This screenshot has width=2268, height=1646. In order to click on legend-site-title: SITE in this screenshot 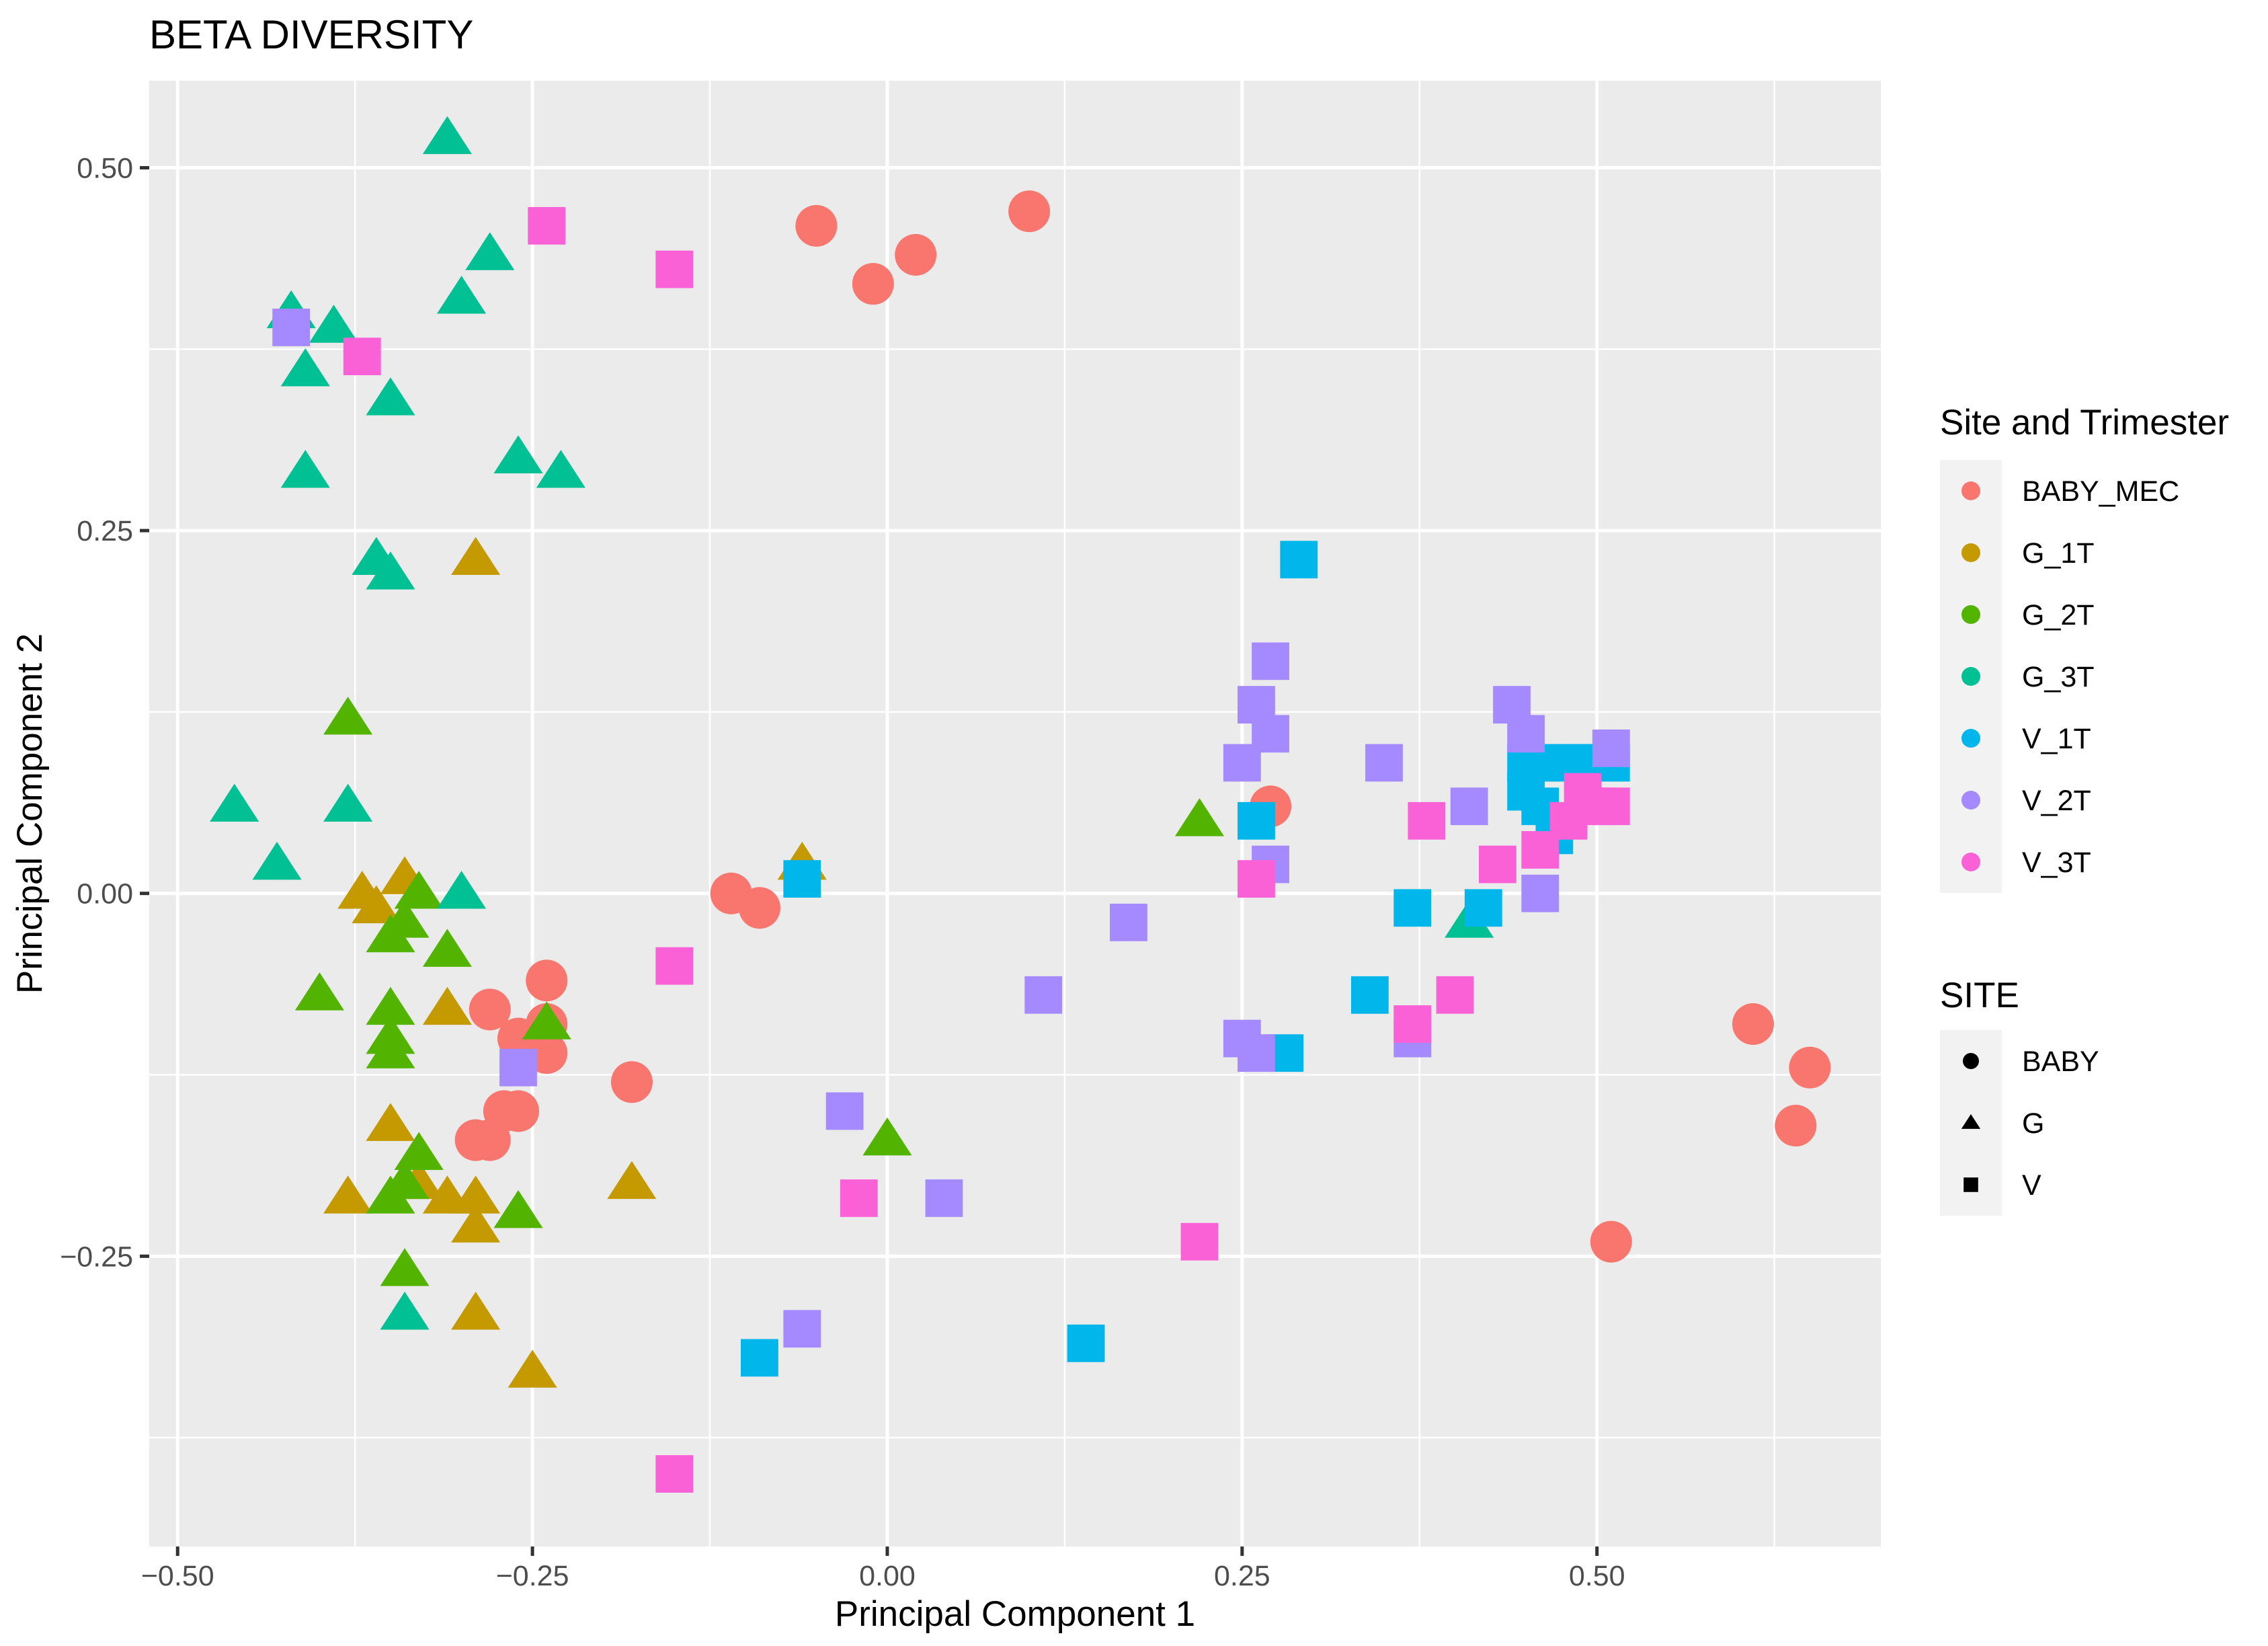, I will do `click(1979, 995)`.